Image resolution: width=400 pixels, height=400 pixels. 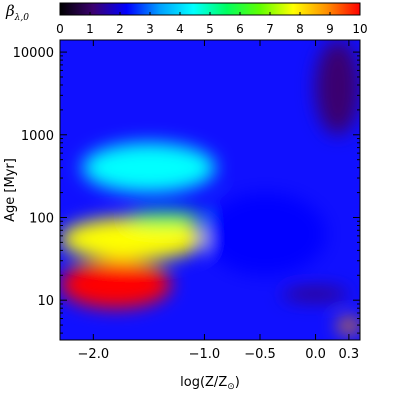 What do you see at coordinates (17, 12) in the screenshot?
I see `colorbar-label: βλ,0` at bounding box center [17, 12].